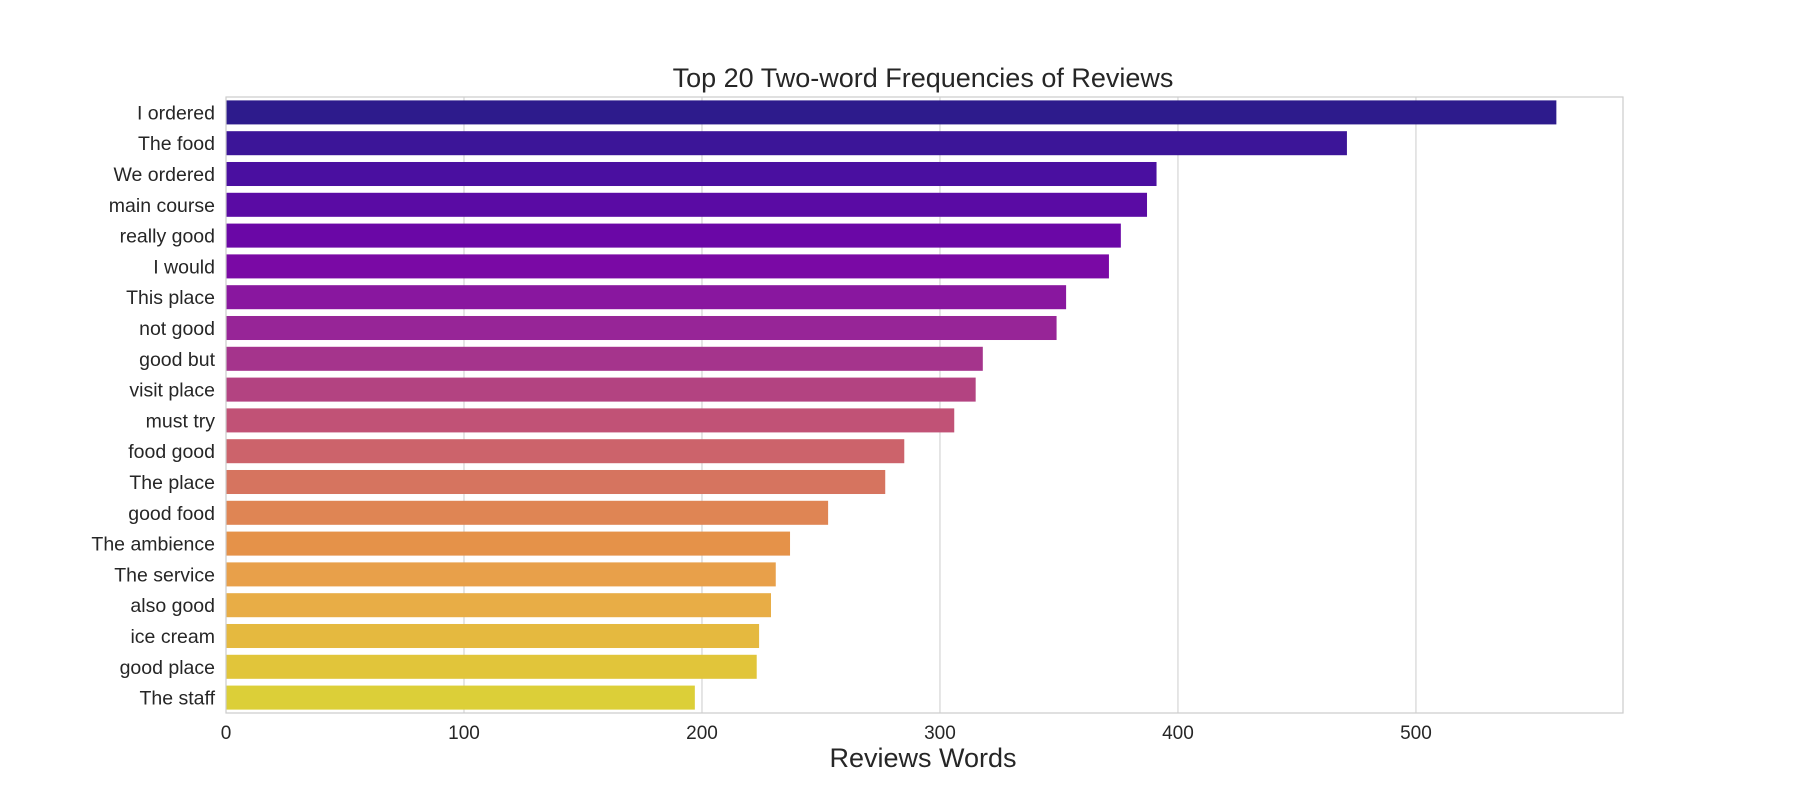 The image size is (1800, 800). I want to click on bar-visit-place, so click(601, 389).